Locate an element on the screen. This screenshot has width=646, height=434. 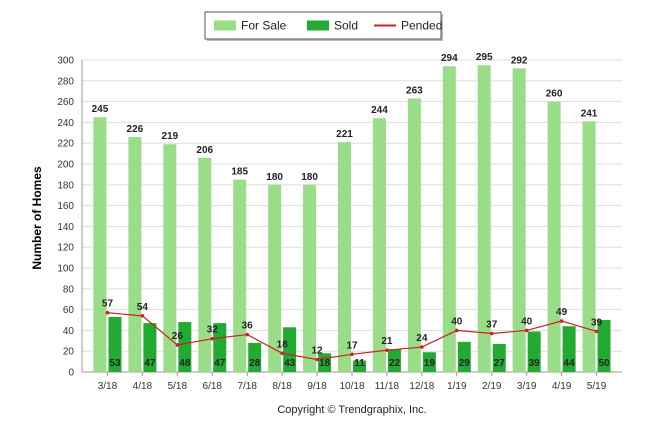
label-for-sale: 206 is located at coordinates (204, 150).